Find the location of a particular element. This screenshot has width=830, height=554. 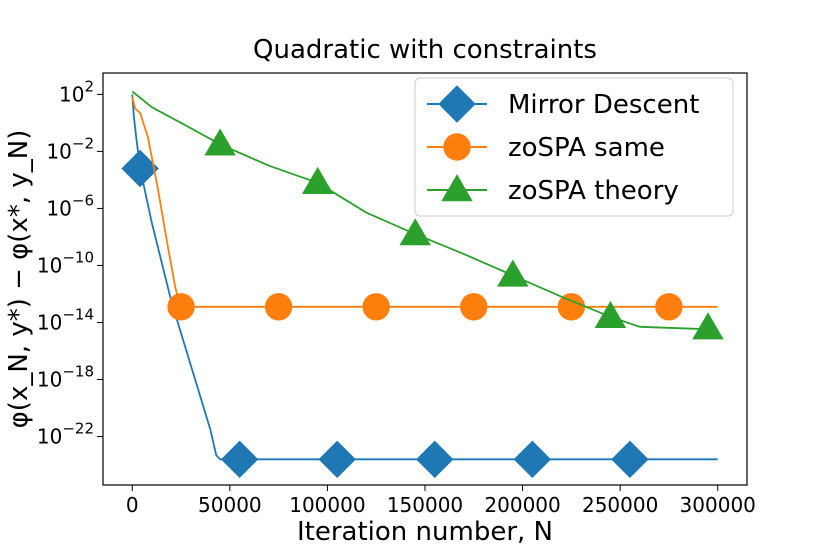

legend-item: zoSPA same is located at coordinates (546, 148).